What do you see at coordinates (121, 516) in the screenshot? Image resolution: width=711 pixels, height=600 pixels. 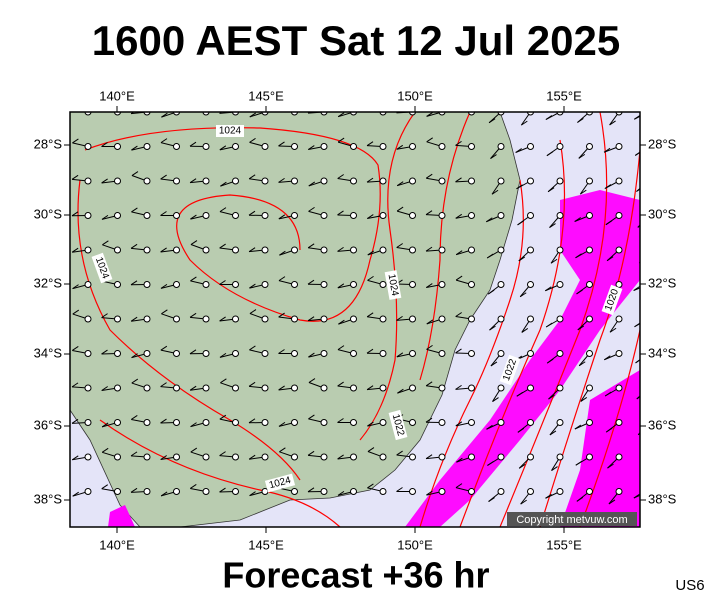 I see `strong-wind-area` at bounding box center [121, 516].